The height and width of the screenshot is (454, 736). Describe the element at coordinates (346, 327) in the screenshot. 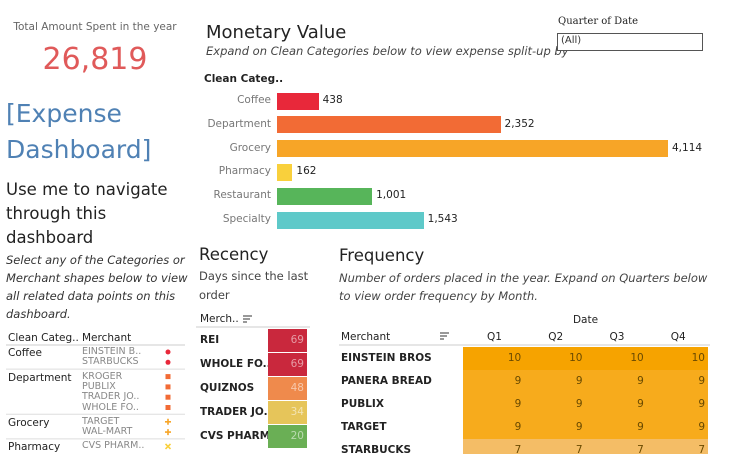

I see `sort-icon` at that location.